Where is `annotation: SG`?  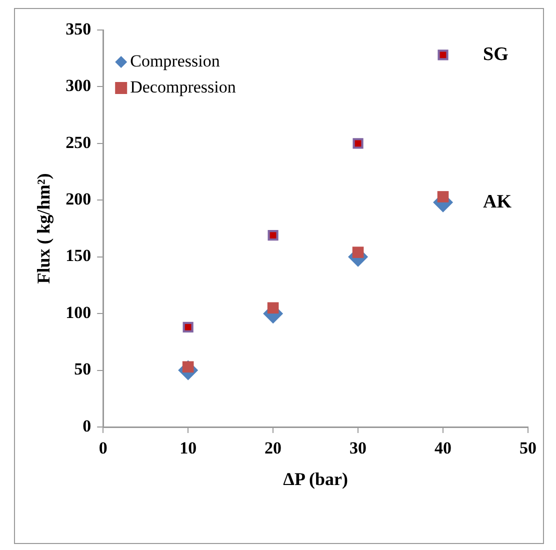
annotation: SG is located at coordinates (496, 54).